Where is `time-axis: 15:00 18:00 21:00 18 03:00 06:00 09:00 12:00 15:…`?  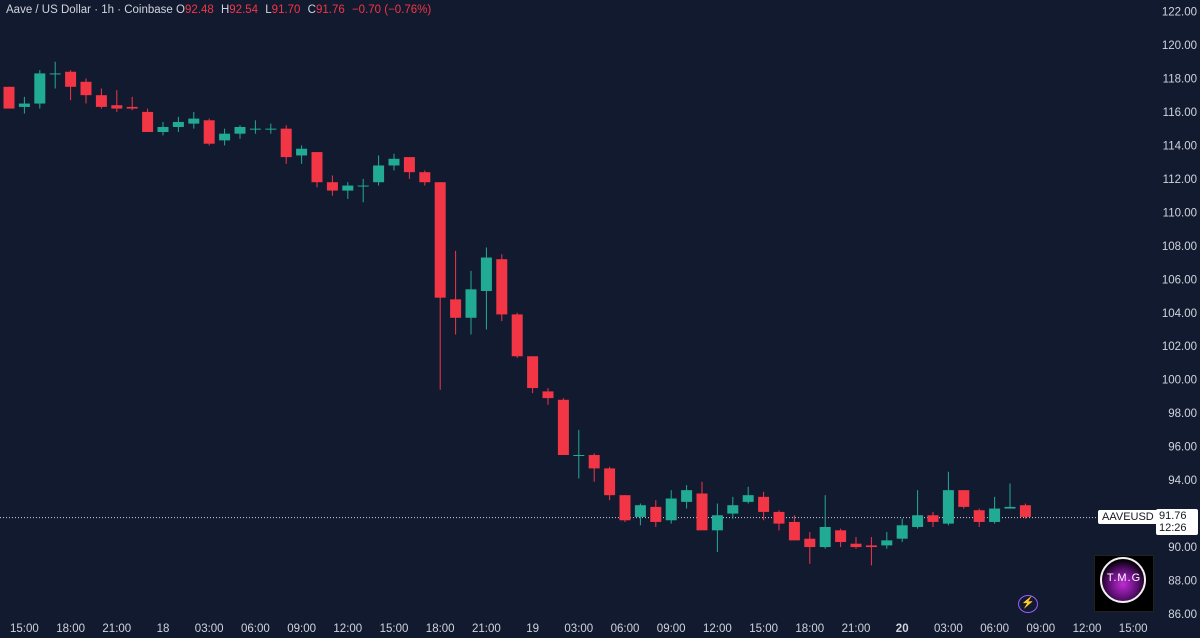 time-axis: 15:00 18:00 21:00 18 03:00 06:00 09:00 12:00 15:… is located at coordinates (579, 629).